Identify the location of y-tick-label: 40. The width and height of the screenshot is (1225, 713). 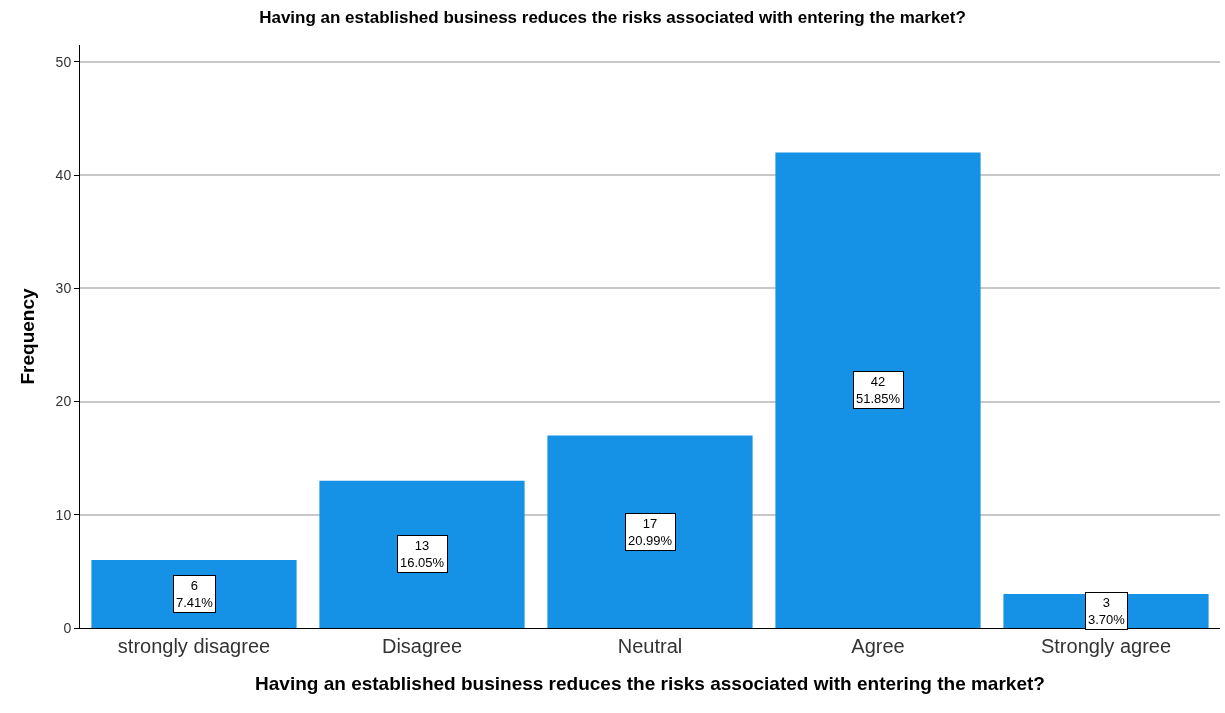
(63, 175).